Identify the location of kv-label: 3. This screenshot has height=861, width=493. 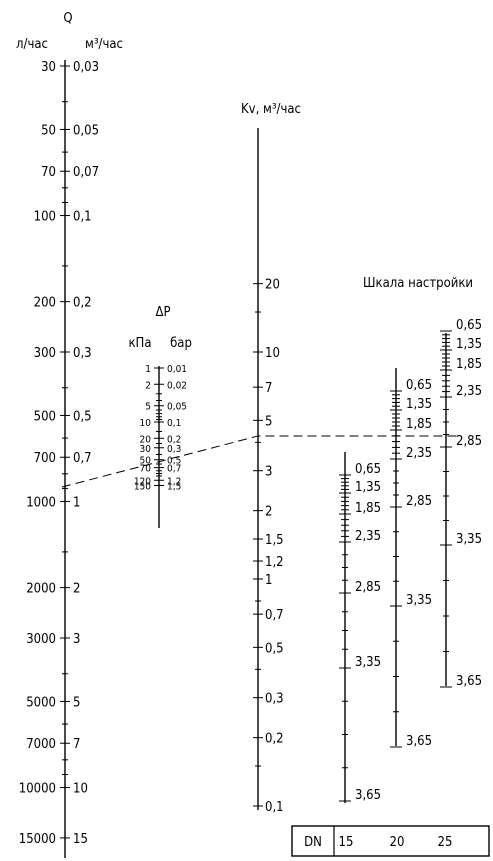
(268, 472).